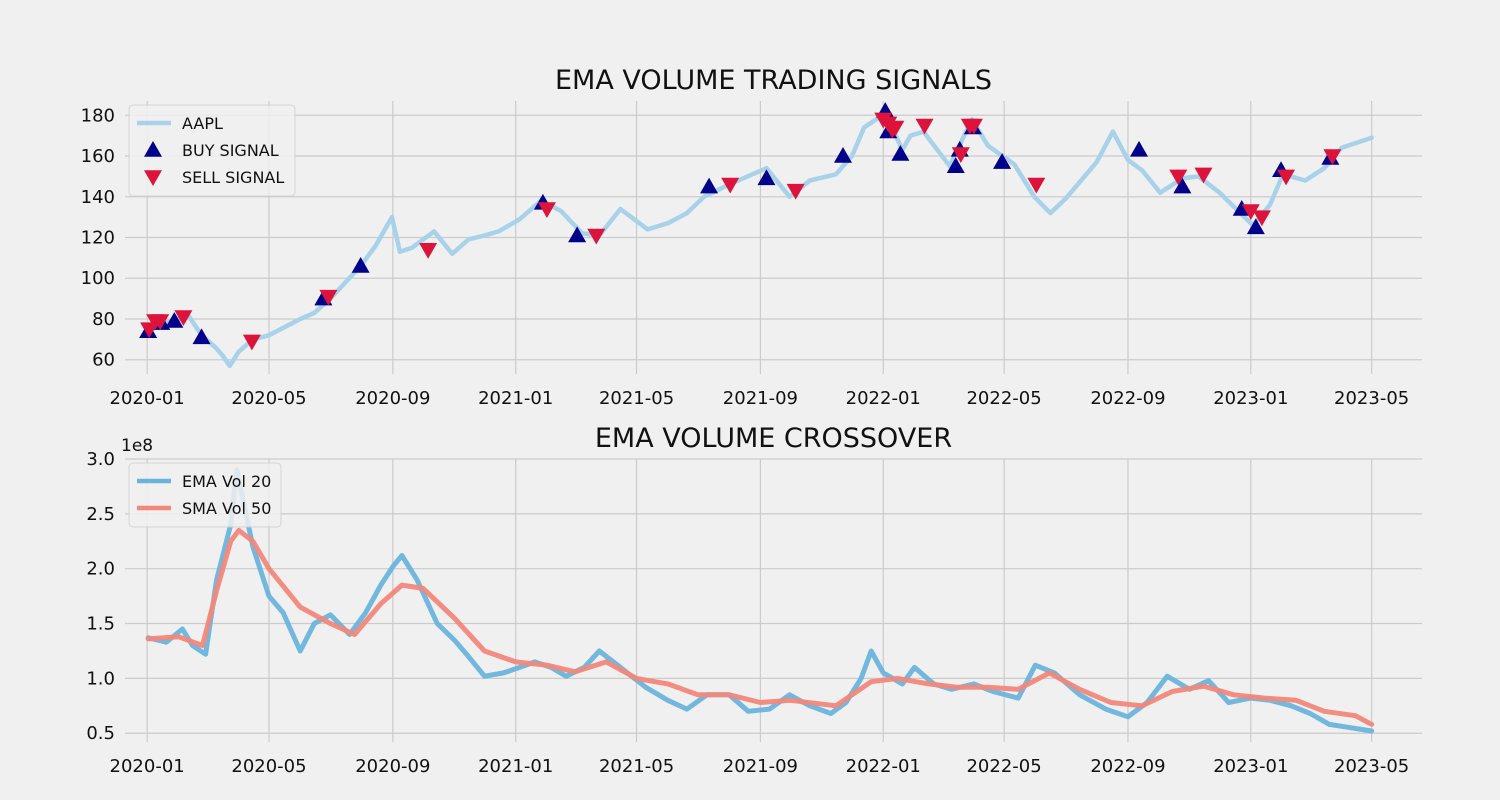  Describe the element at coordinates (226, 508) in the screenshot. I see `legend-label: SMA Vol 50` at that location.